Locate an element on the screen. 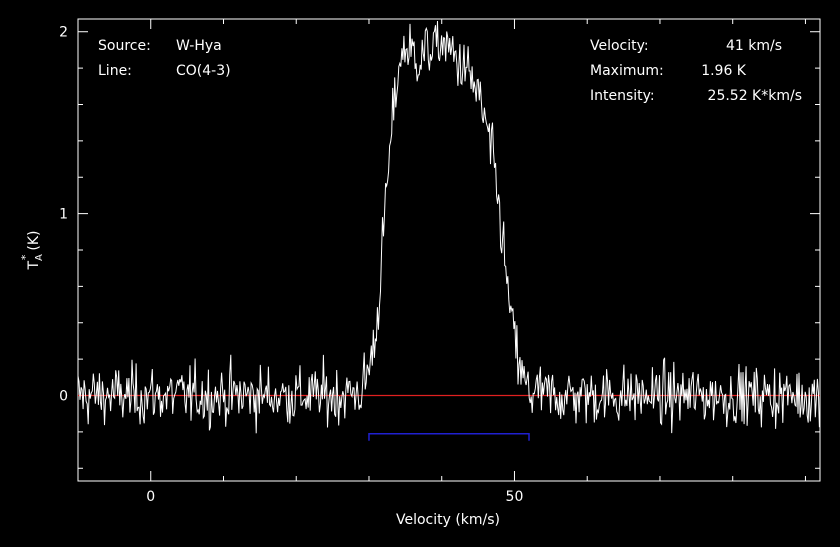 The image size is (840, 547). y-axis-label-sup: * is located at coordinates (25, 257).